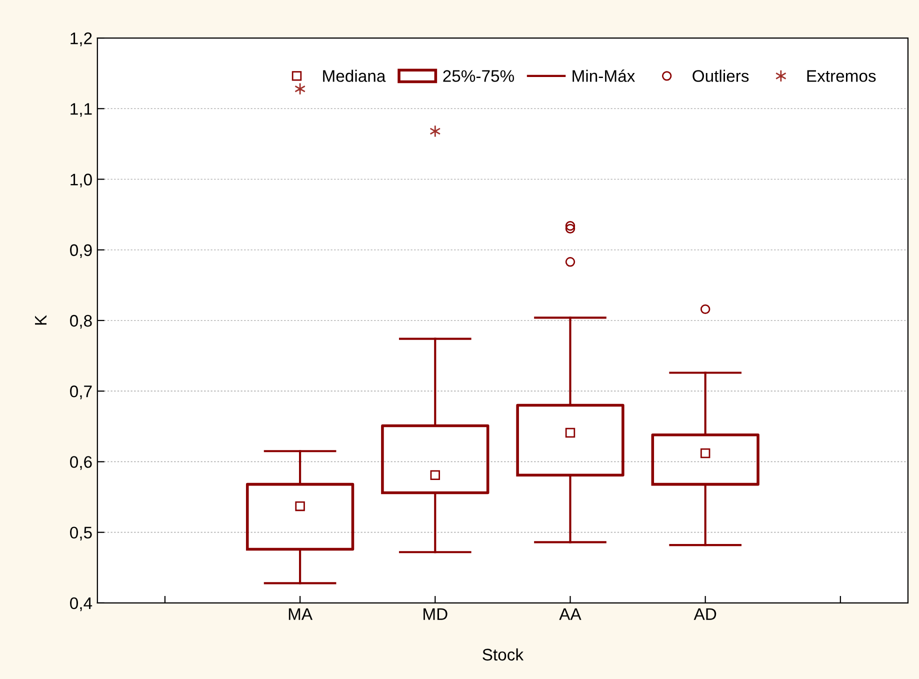  Describe the element at coordinates (81, 393) in the screenshot. I see `y-tick-label: 0,7` at that location.